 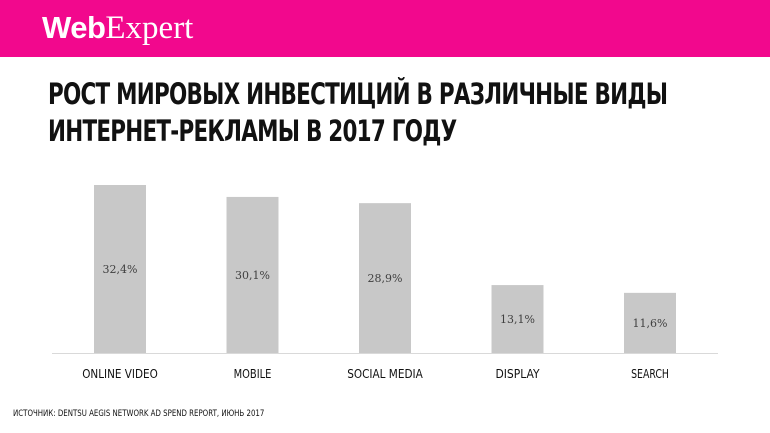 What do you see at coordinates (120, 374) in the screenshot?
I see `x-tick-label: ONLINE VIDEO` at bounding box center [120, 374].